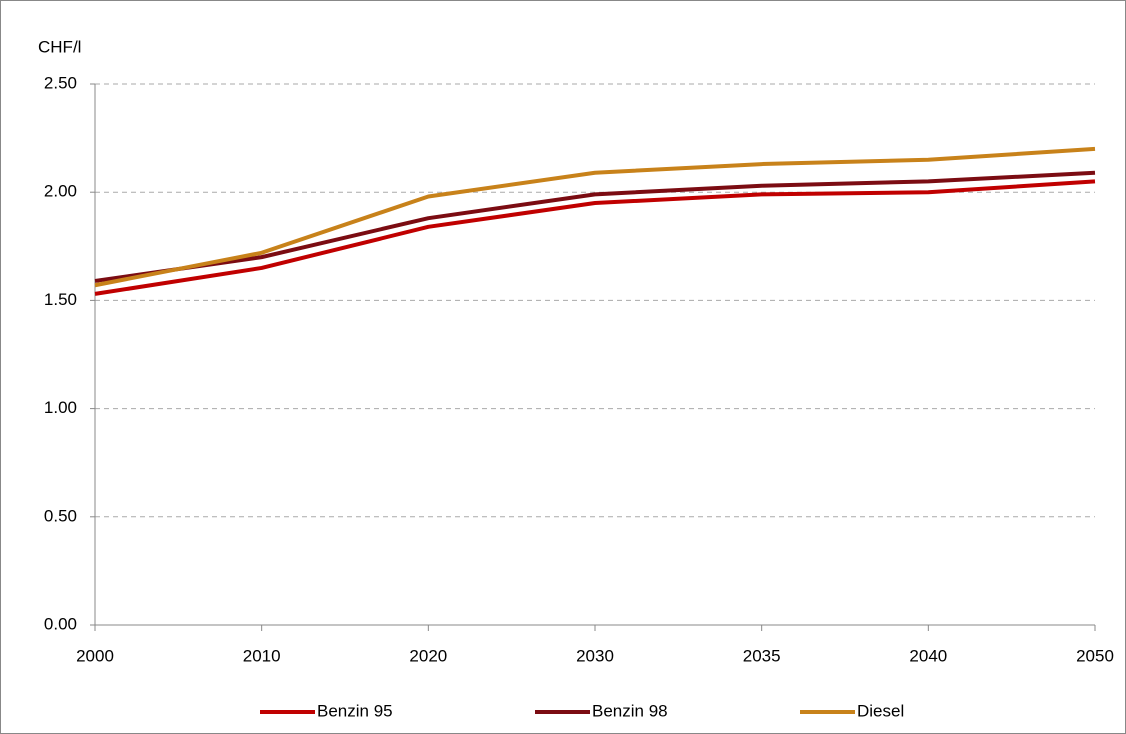  What do you see at coordinates (95, 655) in the screenshot?
I see `x-tick-label: 2000` at bounding box center [95, 655].